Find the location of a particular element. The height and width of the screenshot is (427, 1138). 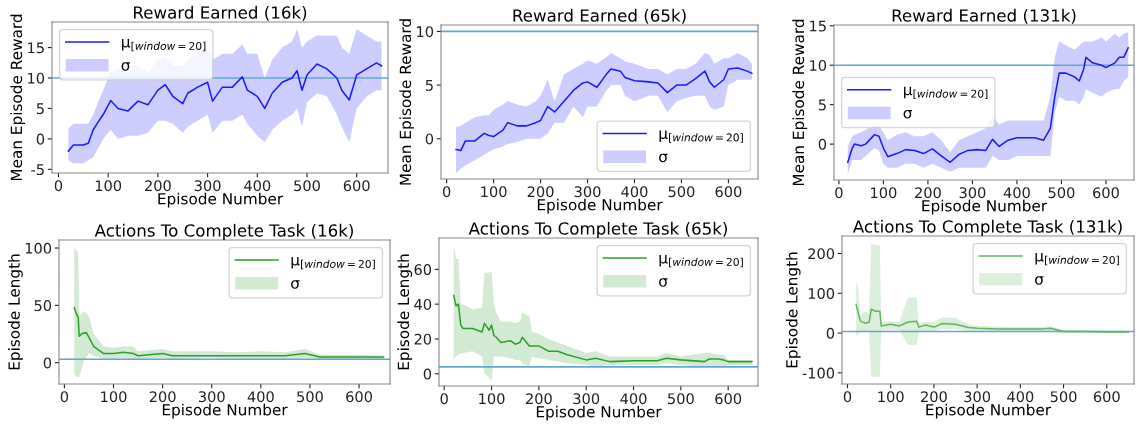

y-tick-label: -5 is located at coordinates (37, 170).